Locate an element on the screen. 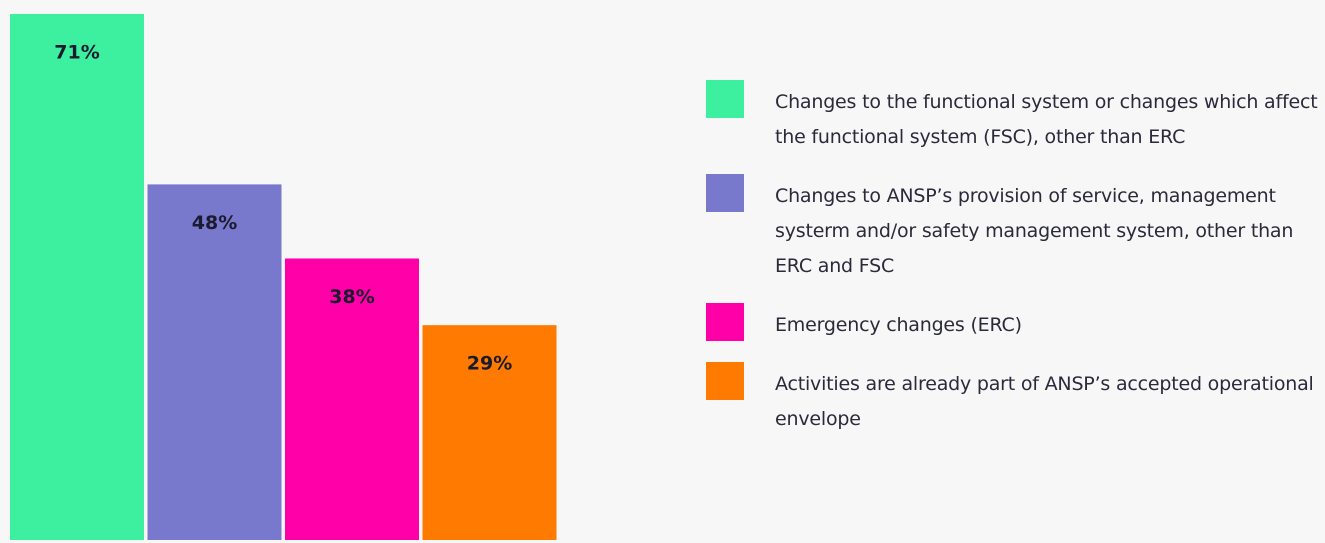  data-label: 38% is located at coordinates (351, 297).